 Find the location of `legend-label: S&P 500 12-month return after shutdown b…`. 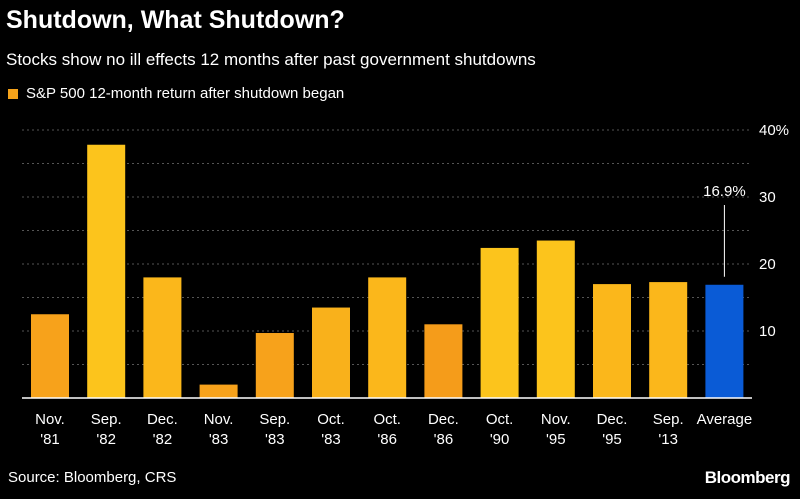

legend-label: S&P 500 12-month return after shutdown b… is located at coordinates (185, 93).